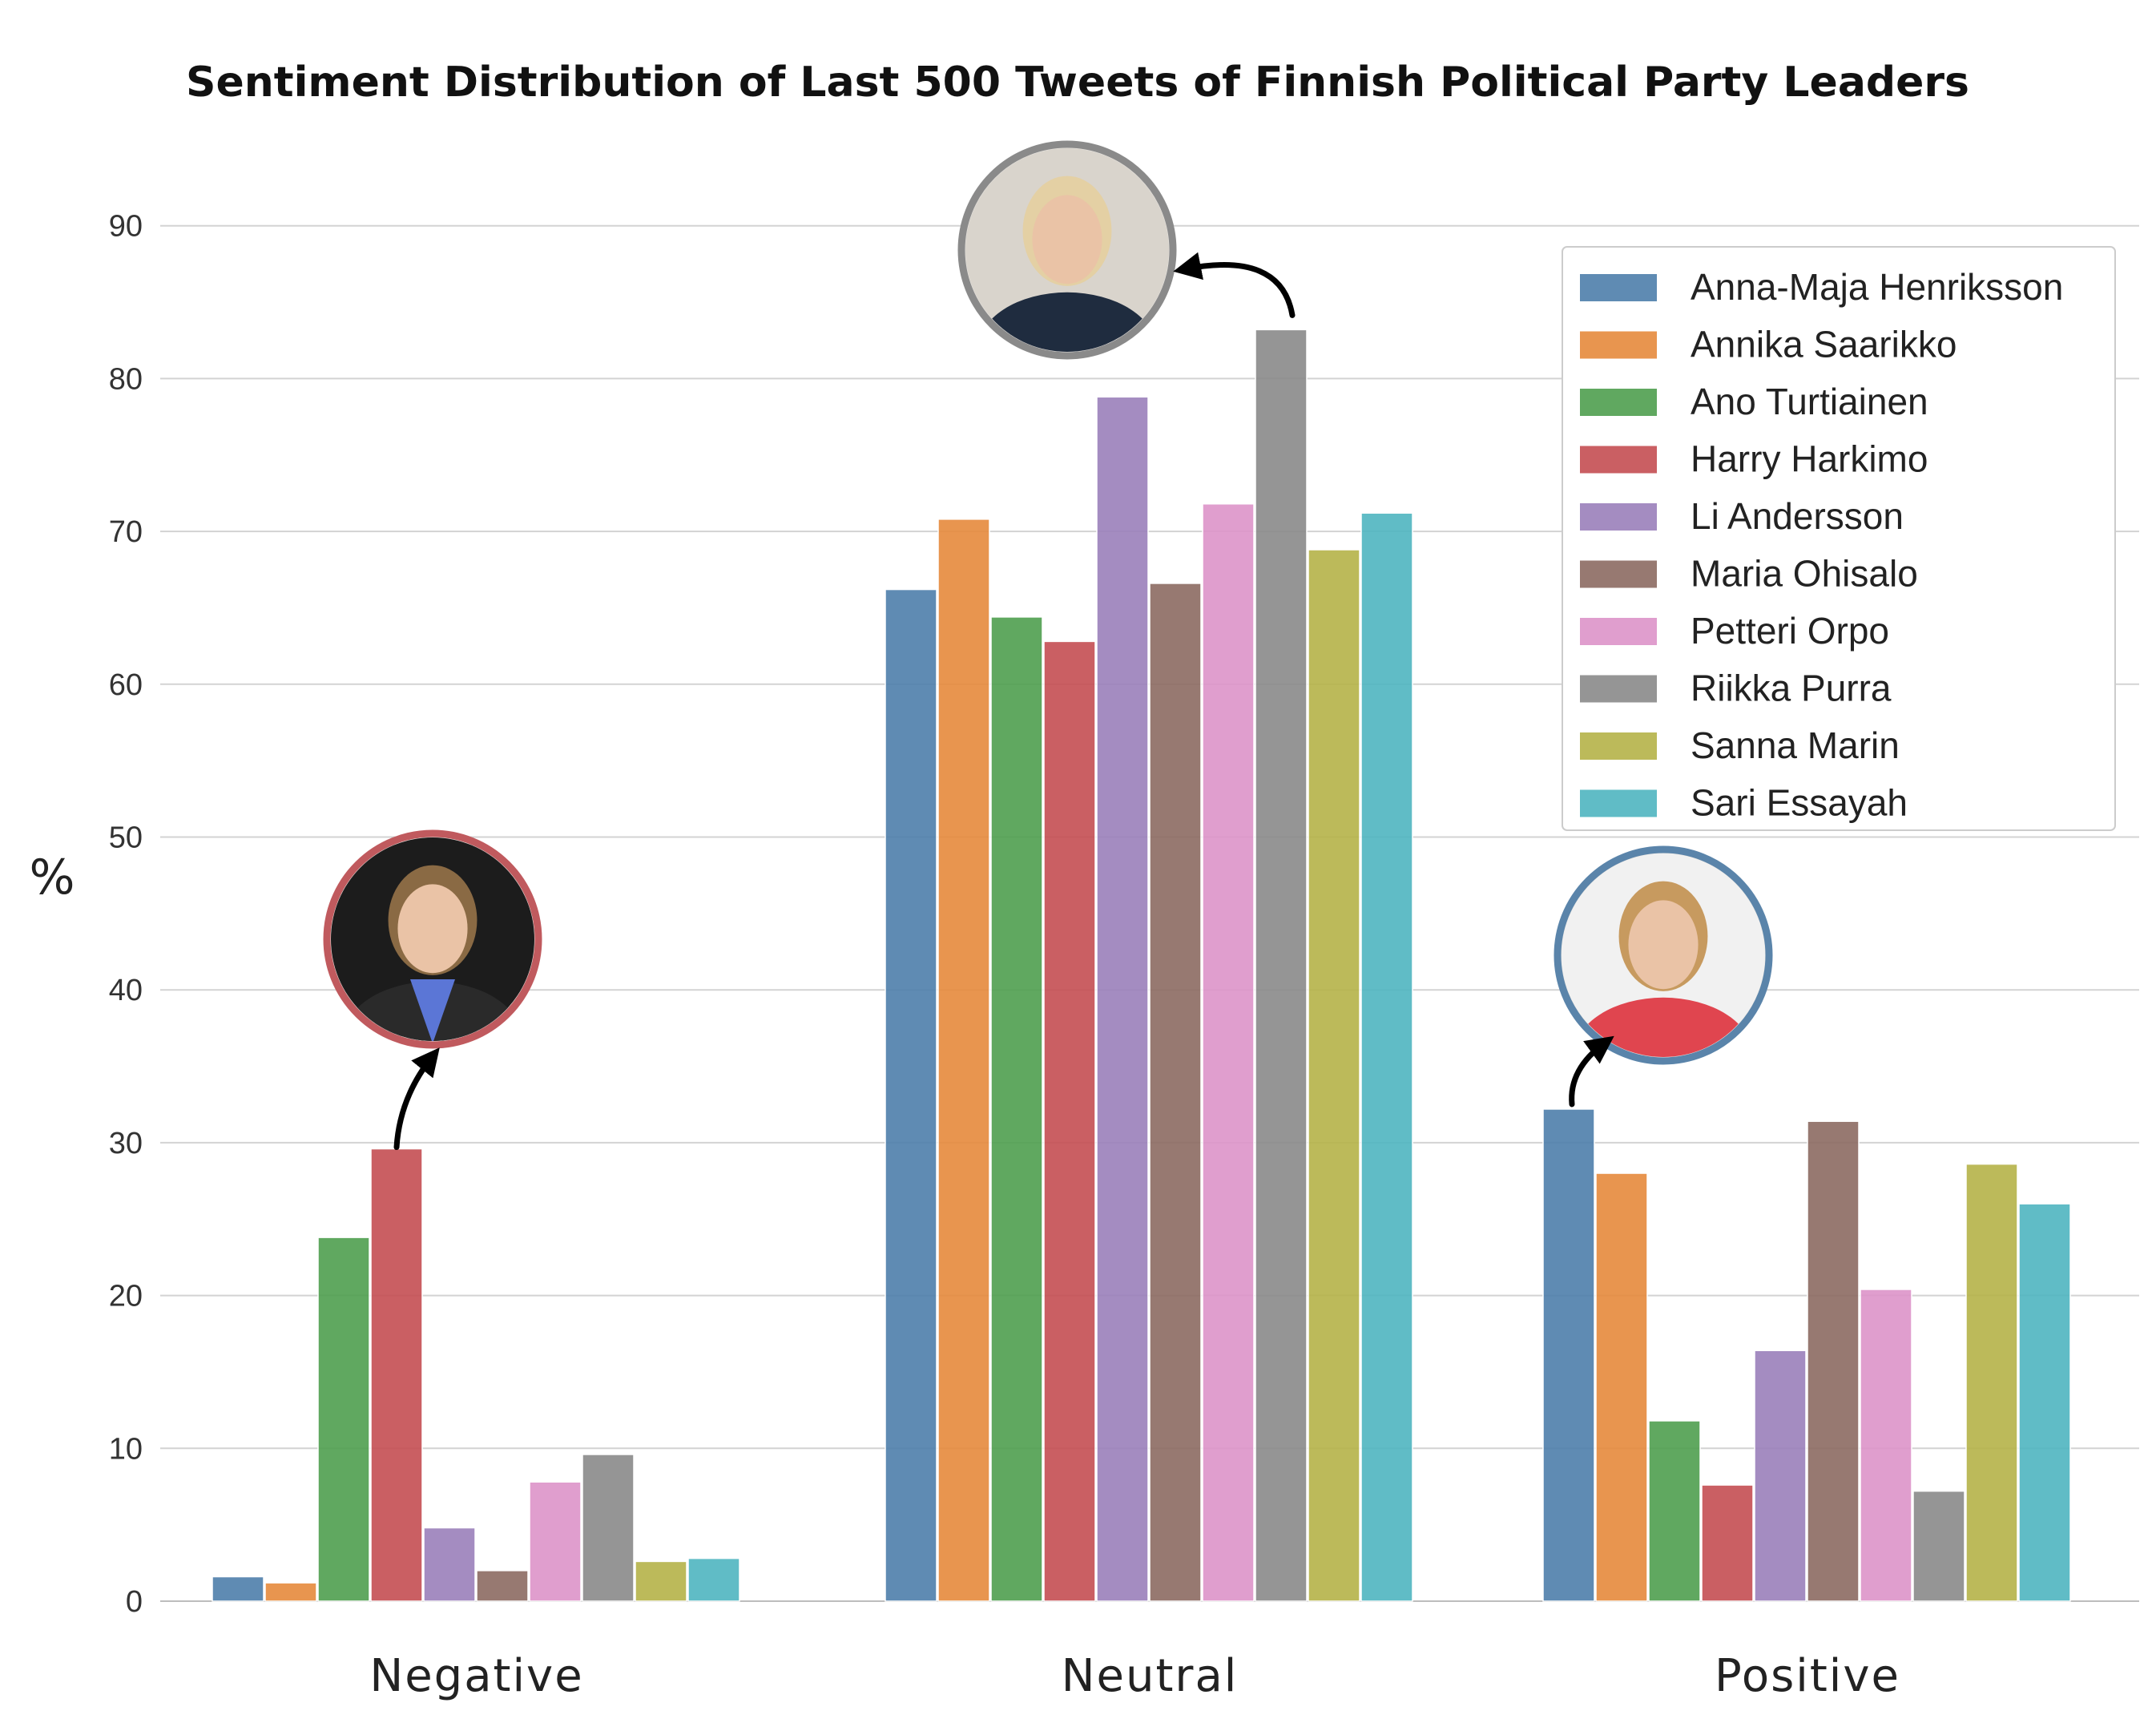 The height and width of the screenshot is (1731, 2156). I want to click on y-tick-label: 10, so click(126, 1449).